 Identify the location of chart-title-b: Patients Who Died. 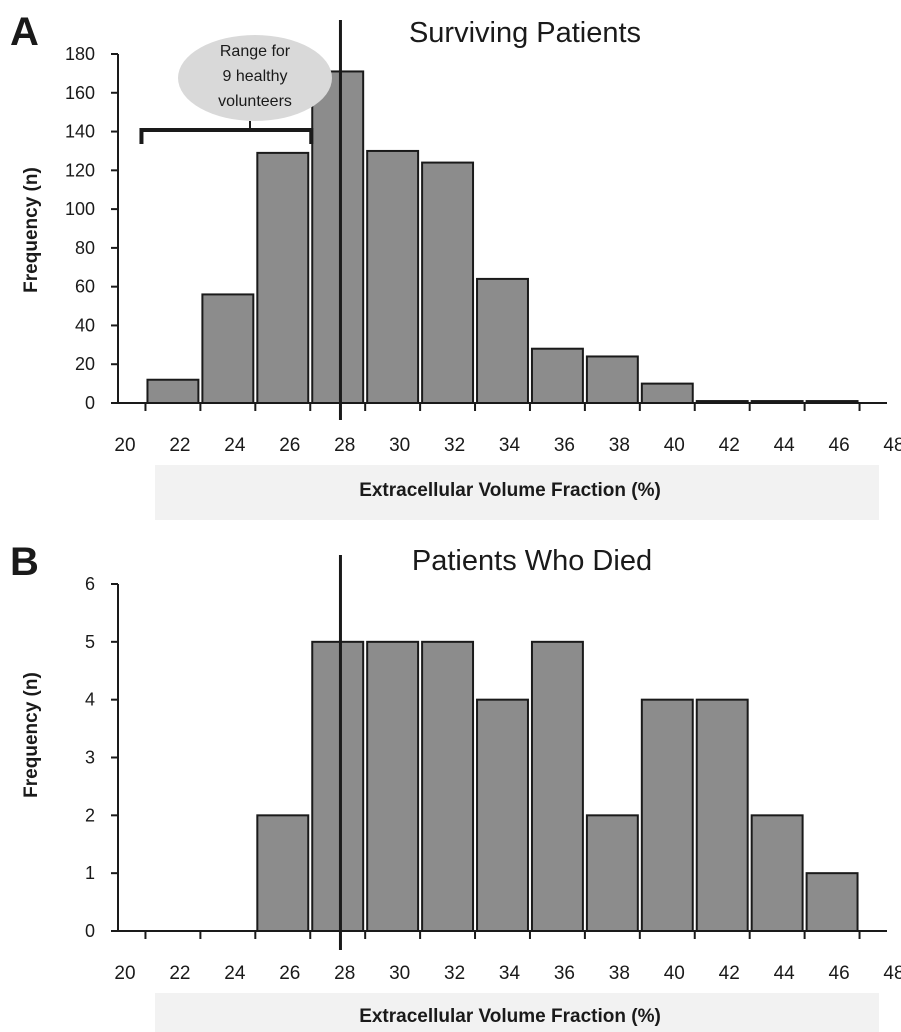
(532, 561).